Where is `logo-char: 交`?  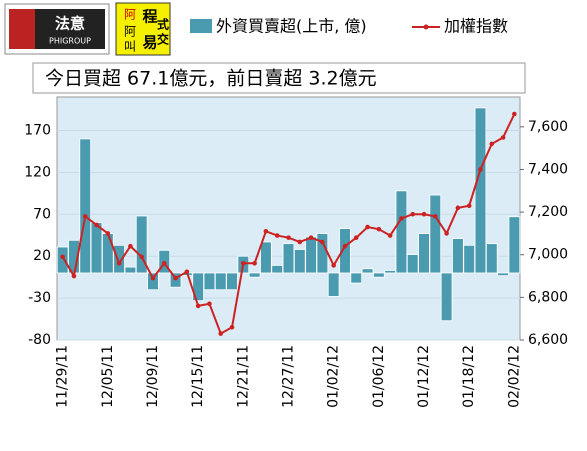 logo-char: 交 is located at coordinates (163, 39).